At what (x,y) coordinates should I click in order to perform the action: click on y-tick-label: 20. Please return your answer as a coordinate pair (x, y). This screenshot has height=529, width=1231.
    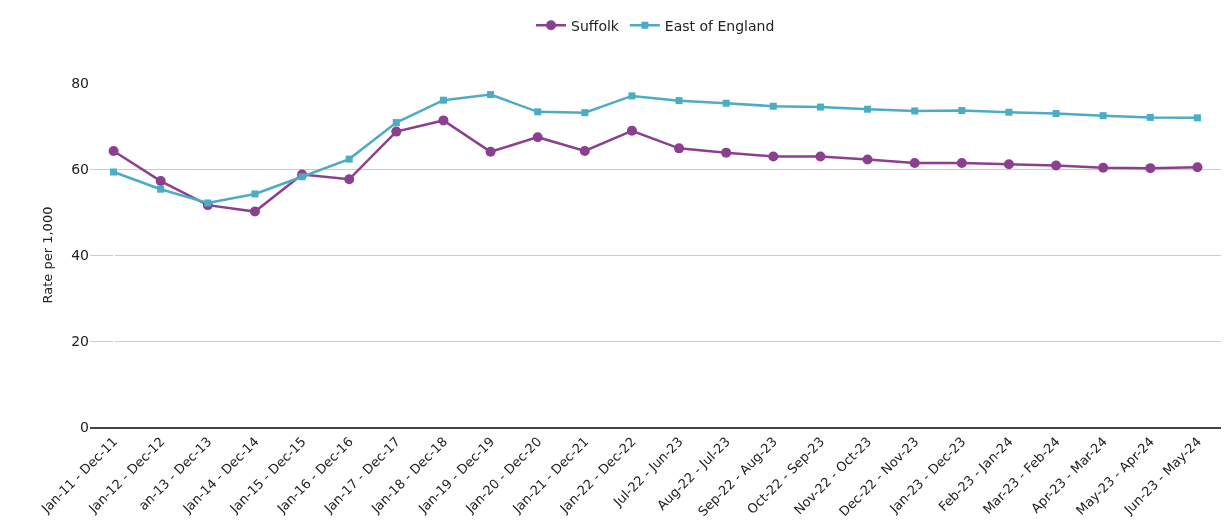
    Looking at the image, I should click on (80, 340).